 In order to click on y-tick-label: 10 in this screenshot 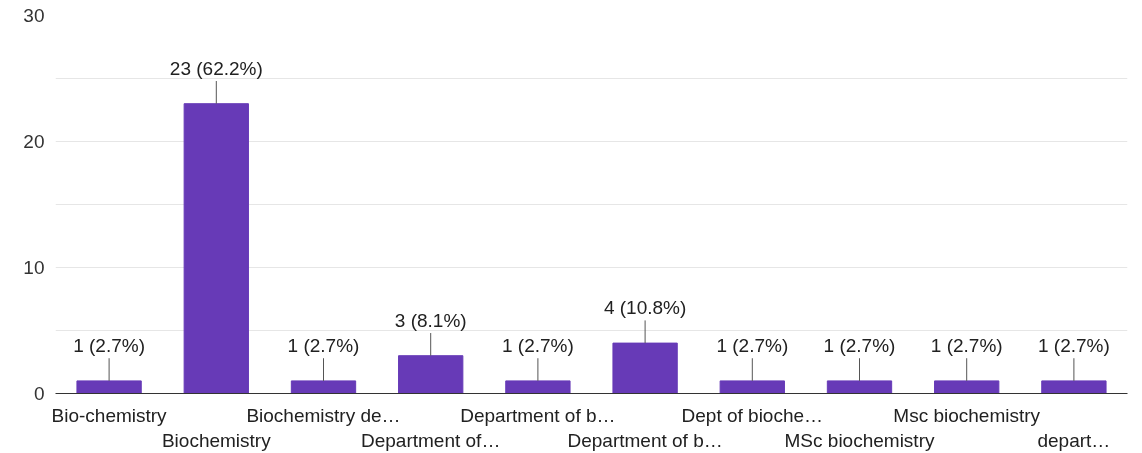, I will do `click(34, 267)`.